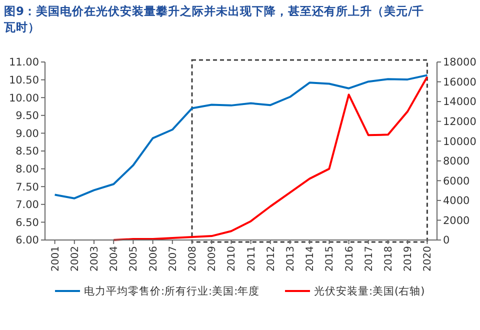 This screenshot has height=330, width=480. I want to click on x-tick-label: 2017, so click(369, 259).